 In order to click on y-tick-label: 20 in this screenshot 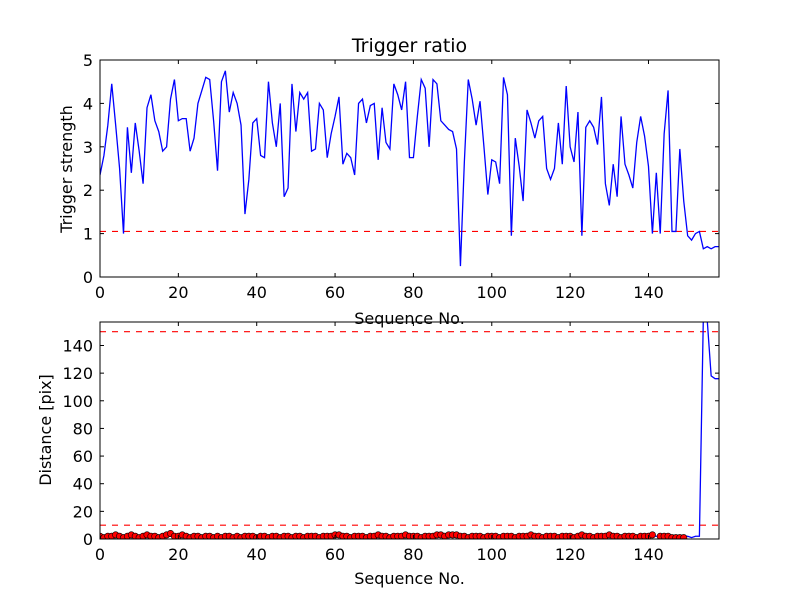, I will do `click(83, 511)`.